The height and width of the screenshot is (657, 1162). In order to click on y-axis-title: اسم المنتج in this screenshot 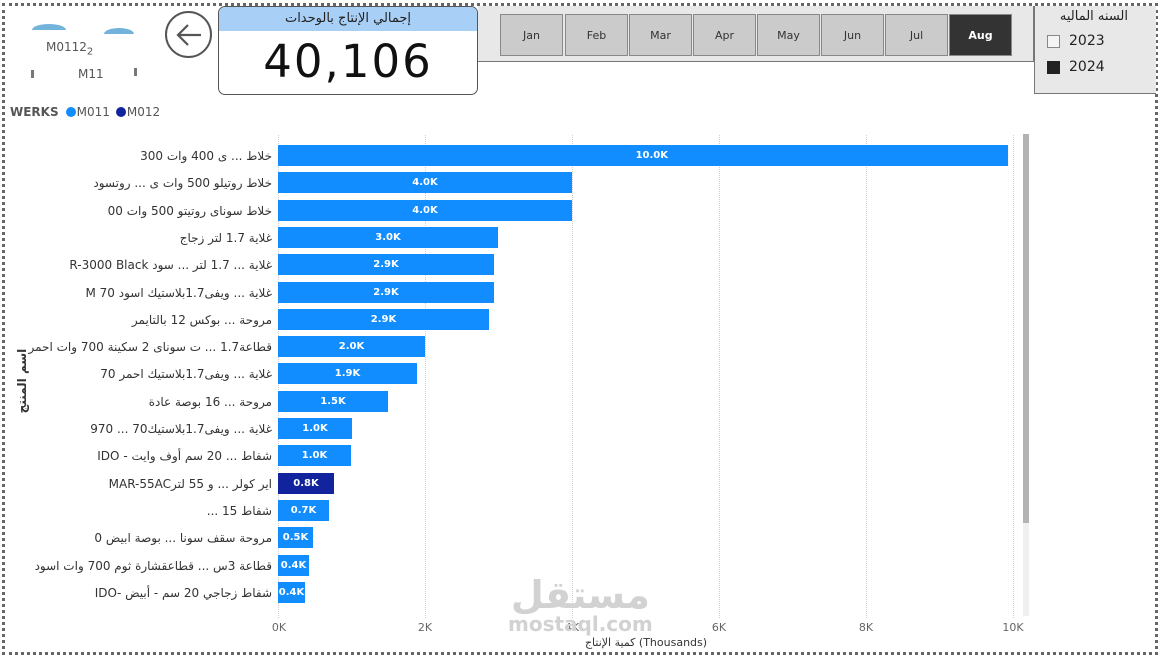, I will do `click(22, 381)`.